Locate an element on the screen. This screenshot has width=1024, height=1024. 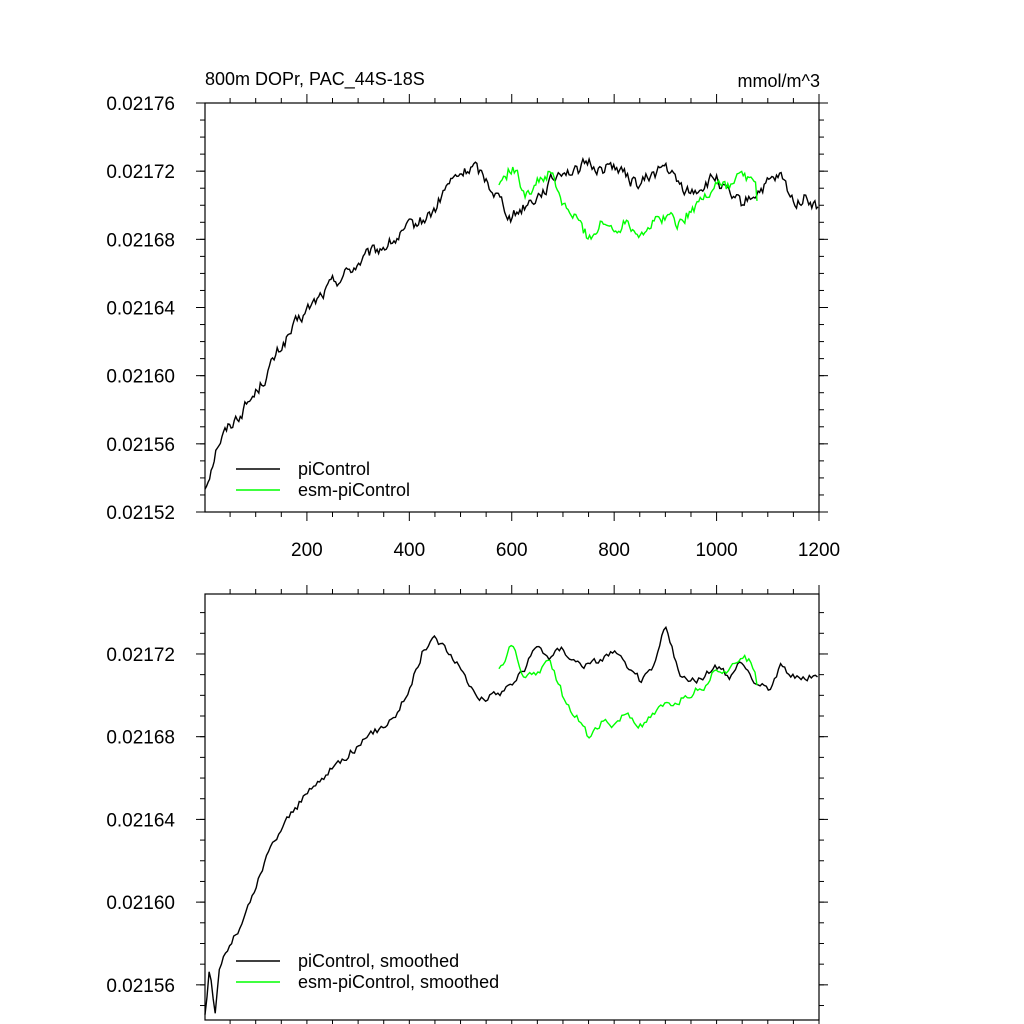
y-tick-label: 0.02176 is located at coordinates (140, 104).